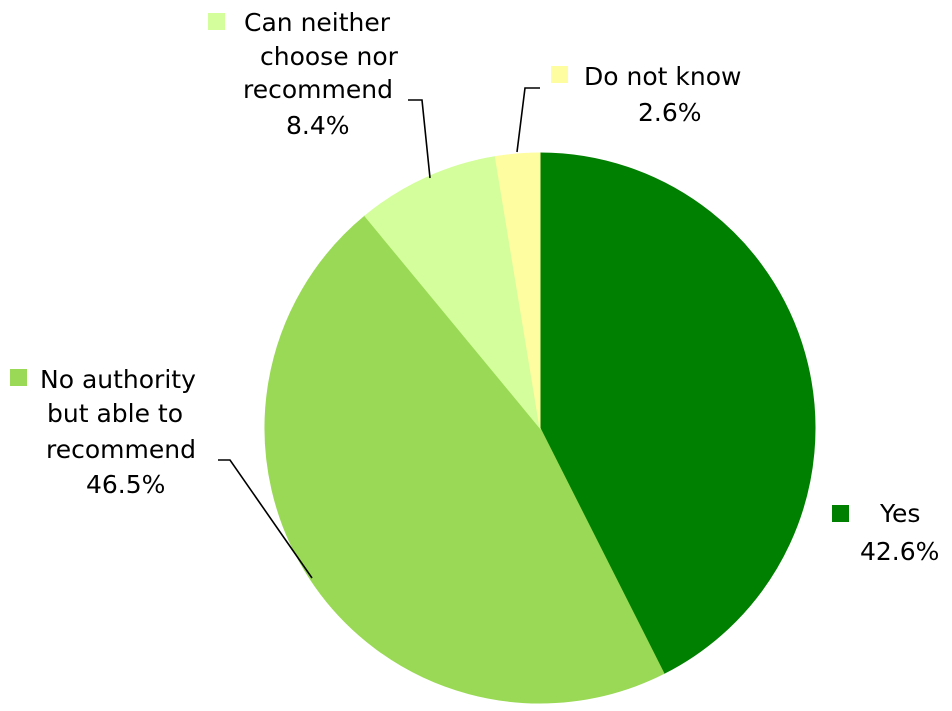  What do you see at coordinates (318, 125) in the screenshot?
I see `label-can-neither-value: 8.4%` at bounding box center [318, 125].